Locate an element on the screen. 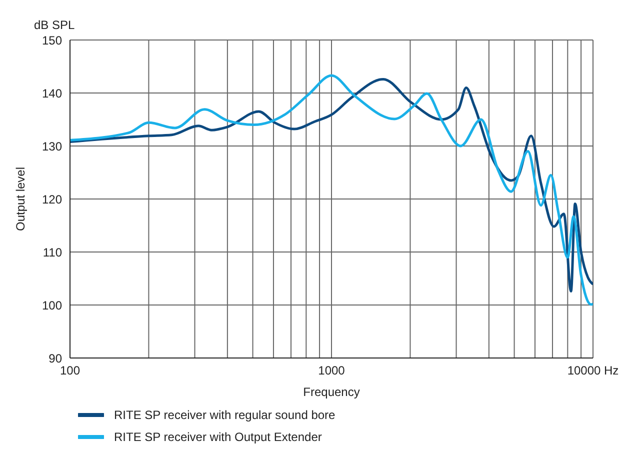 This screenshot has width=621, height=462. y-tick-label: 140 is located at coordinates (52, 93).